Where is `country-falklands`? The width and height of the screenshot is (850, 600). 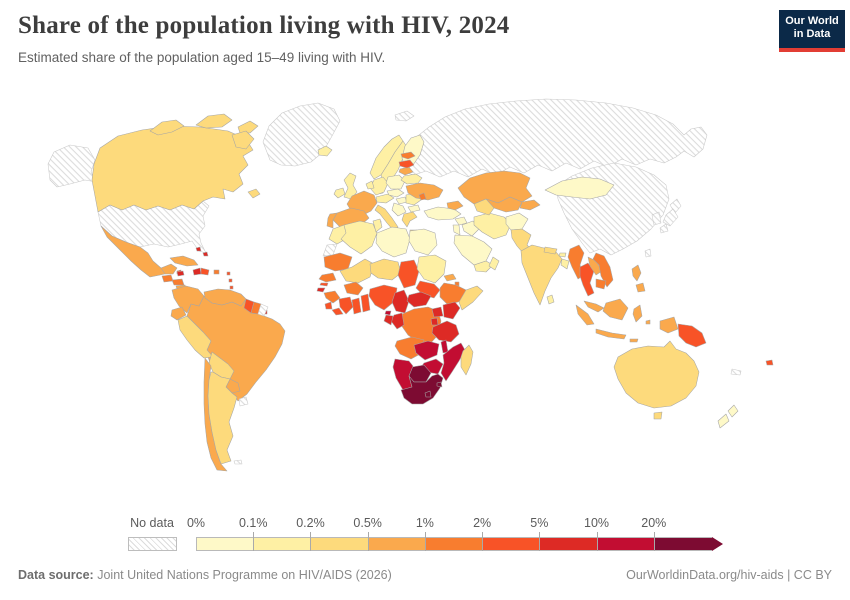 country-falklands is located at coordinates (238, 462).